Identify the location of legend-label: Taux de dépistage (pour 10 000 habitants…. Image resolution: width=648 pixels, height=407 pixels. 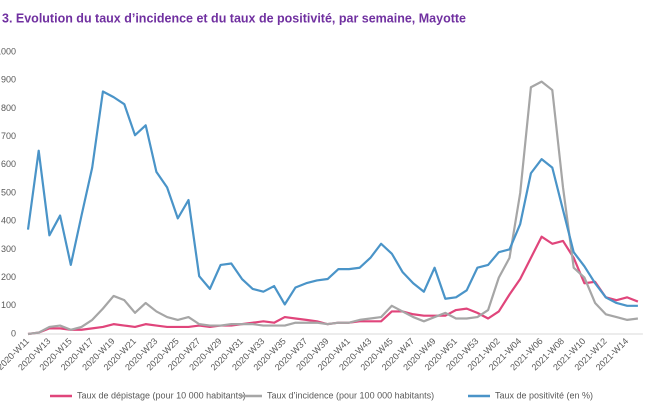
(161, 395).